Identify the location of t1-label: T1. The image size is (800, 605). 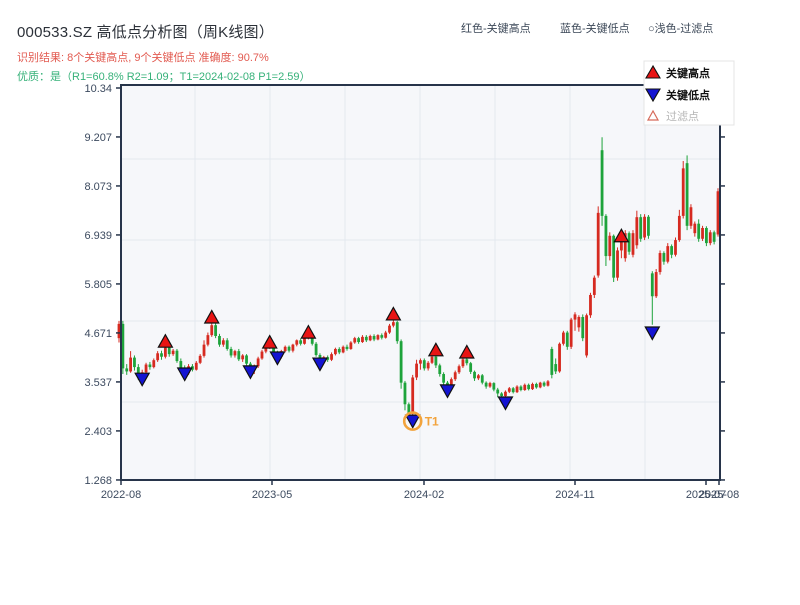
(432, 422).